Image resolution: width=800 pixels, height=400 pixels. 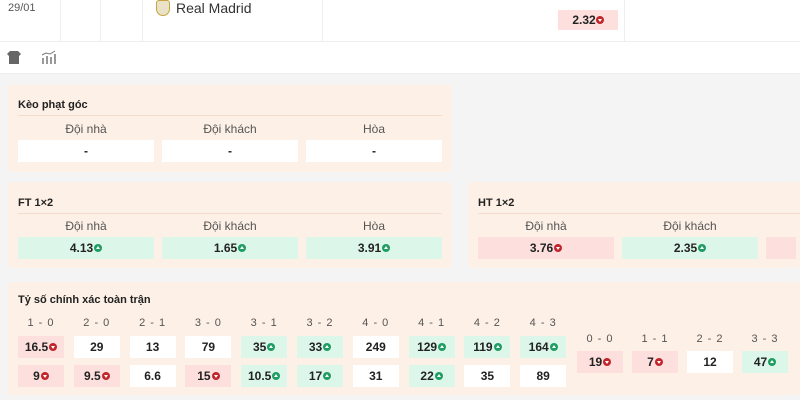 What do you see at coordinates (369, 248) in the screenshot?
I see `odd-value: 3.91` at bounding box center [369, 248].